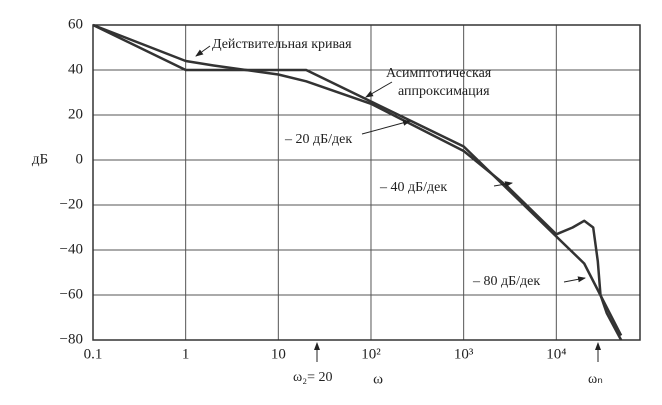 The image size is (662, 405). Describe the element at coordinates (75, 24) in the screenshot. I see `y-tick-label: 60` at that location.